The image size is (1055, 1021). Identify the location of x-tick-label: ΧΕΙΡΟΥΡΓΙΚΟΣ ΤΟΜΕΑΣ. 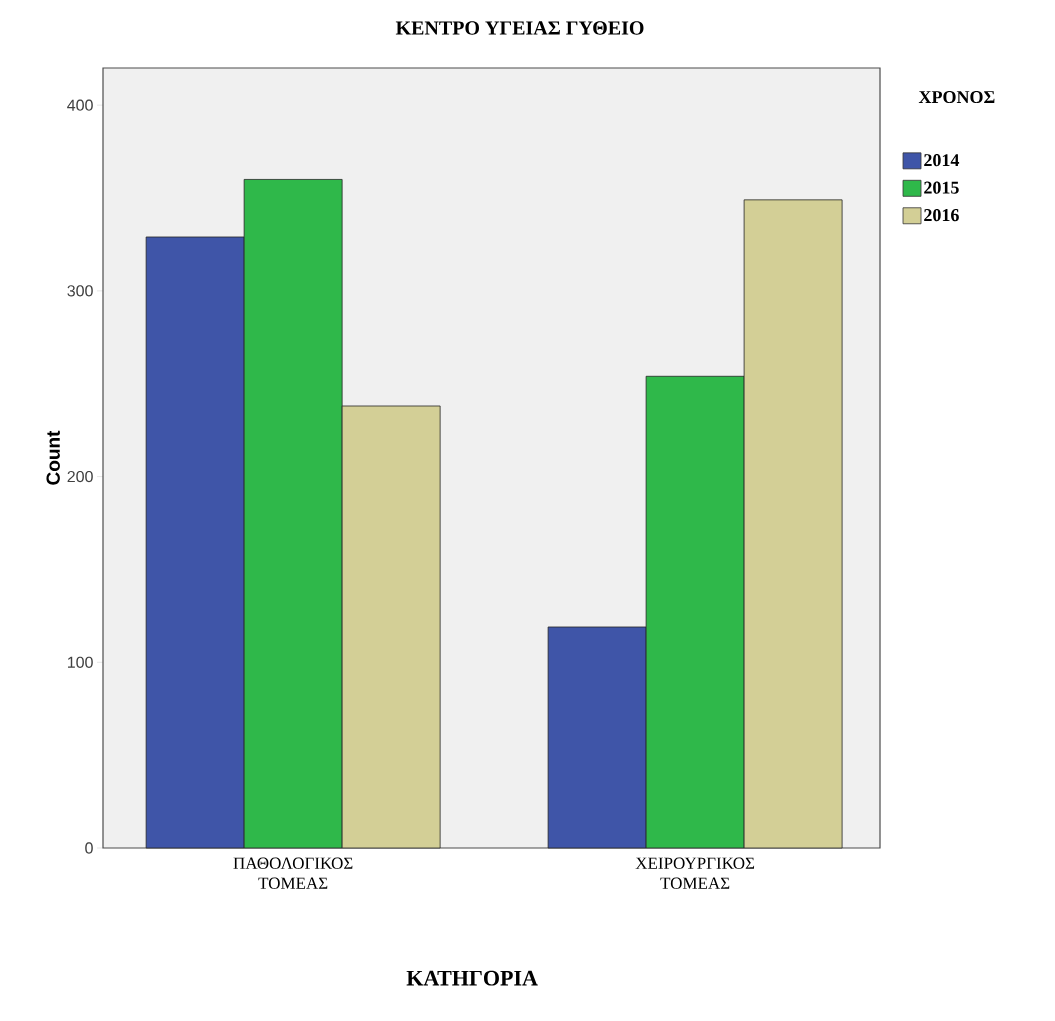
(695, 873).